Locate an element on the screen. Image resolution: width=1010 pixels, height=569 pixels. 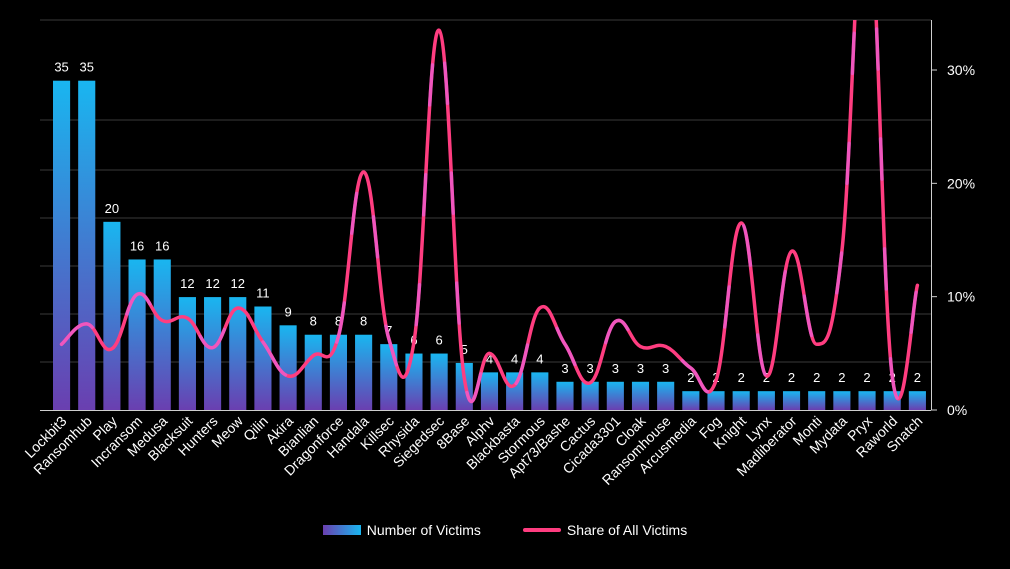
bar-alphv is located at coordinates (489, 391).